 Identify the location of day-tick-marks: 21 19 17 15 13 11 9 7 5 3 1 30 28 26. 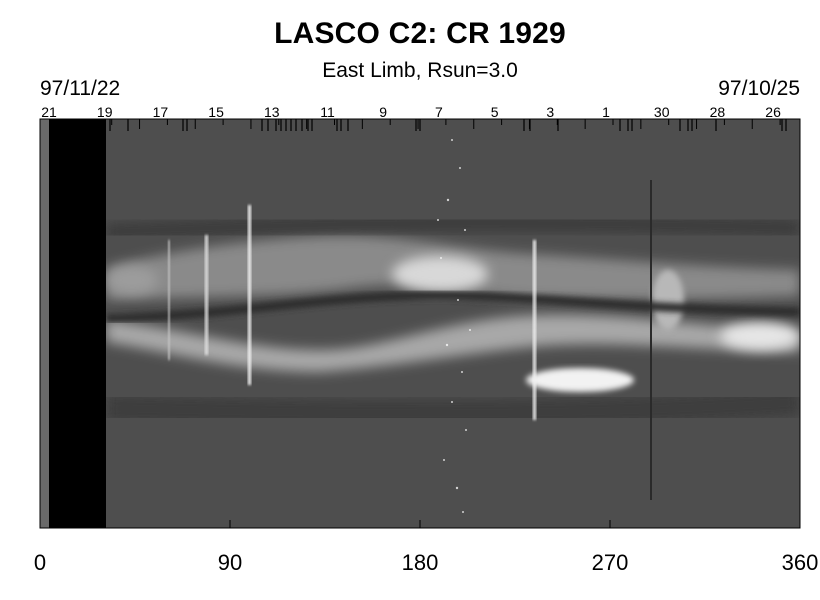
(414, 117).